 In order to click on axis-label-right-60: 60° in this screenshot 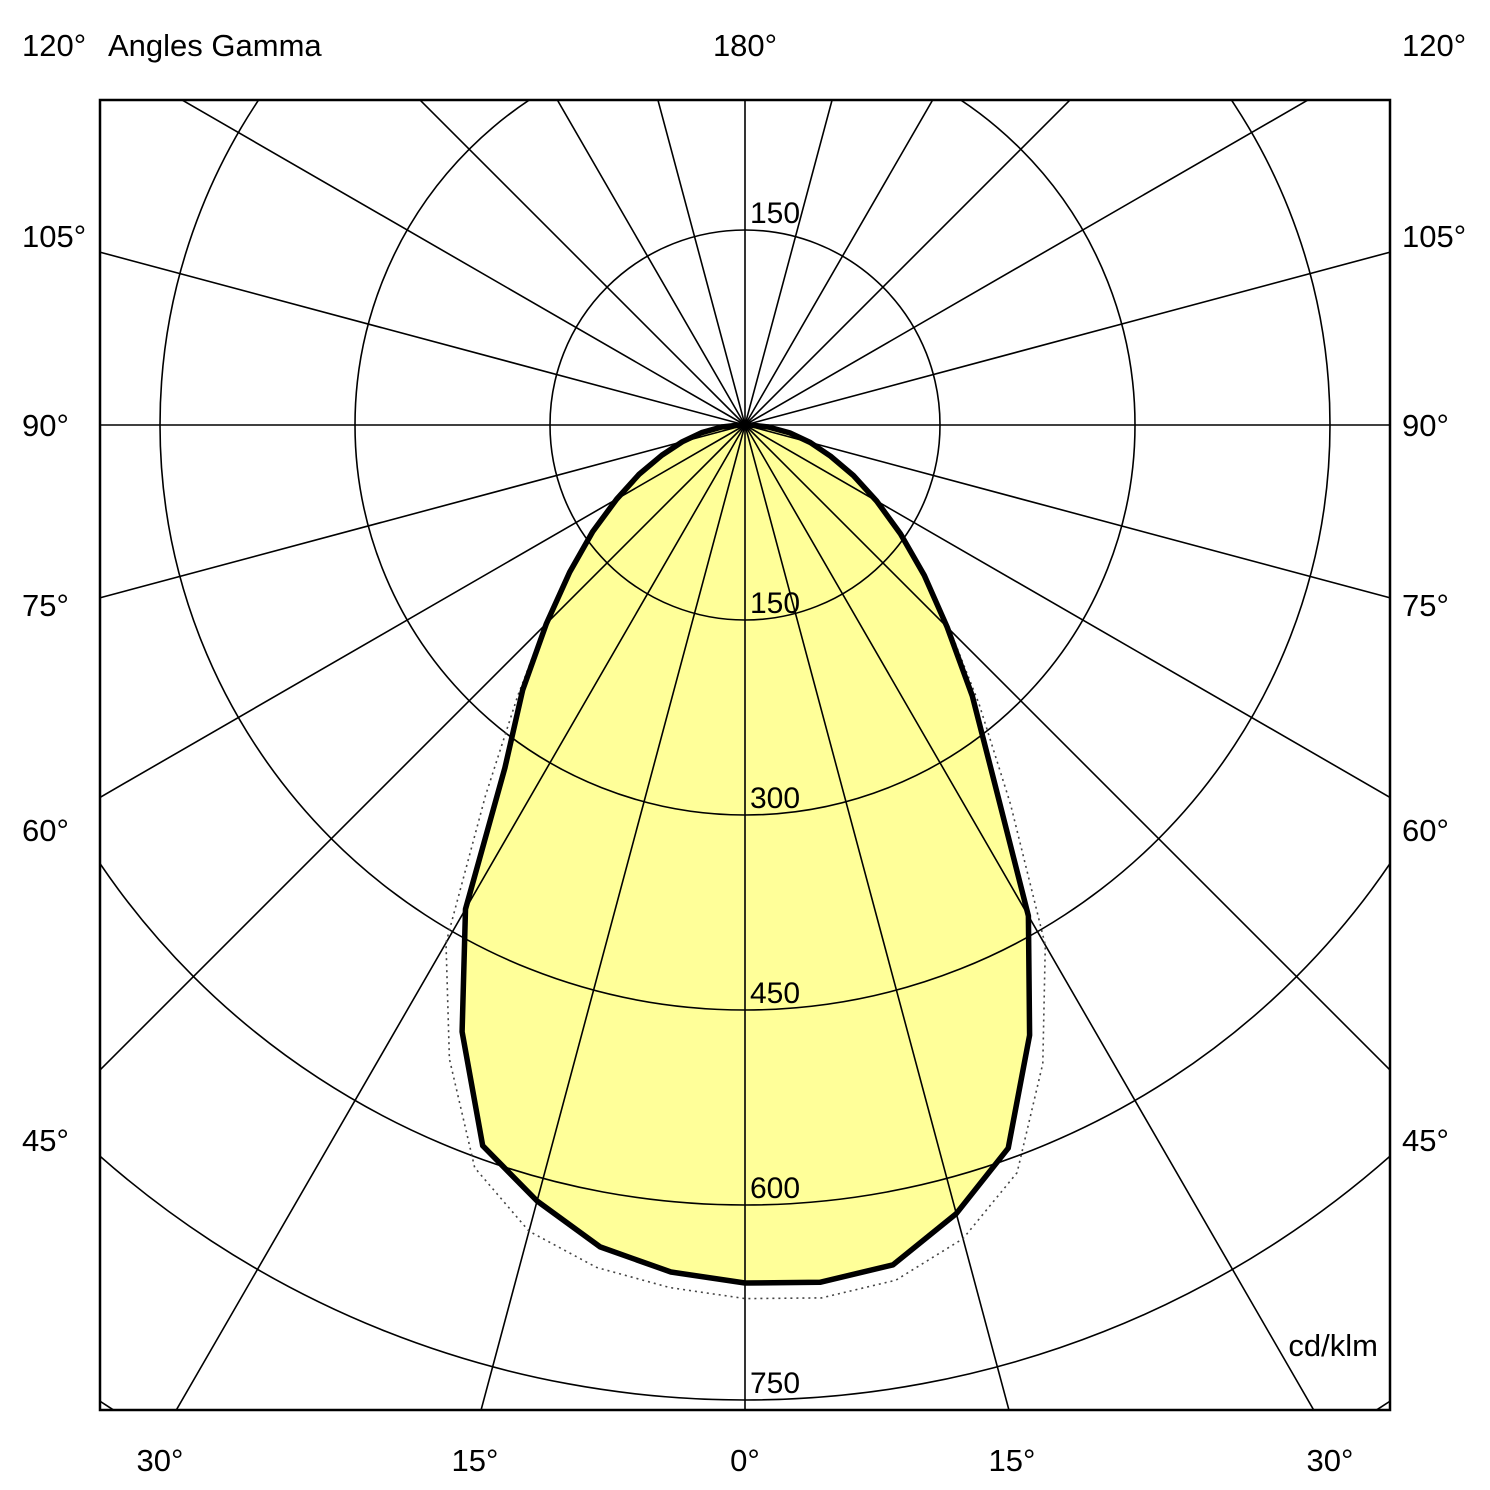, I will do `click(1425, 830)`.